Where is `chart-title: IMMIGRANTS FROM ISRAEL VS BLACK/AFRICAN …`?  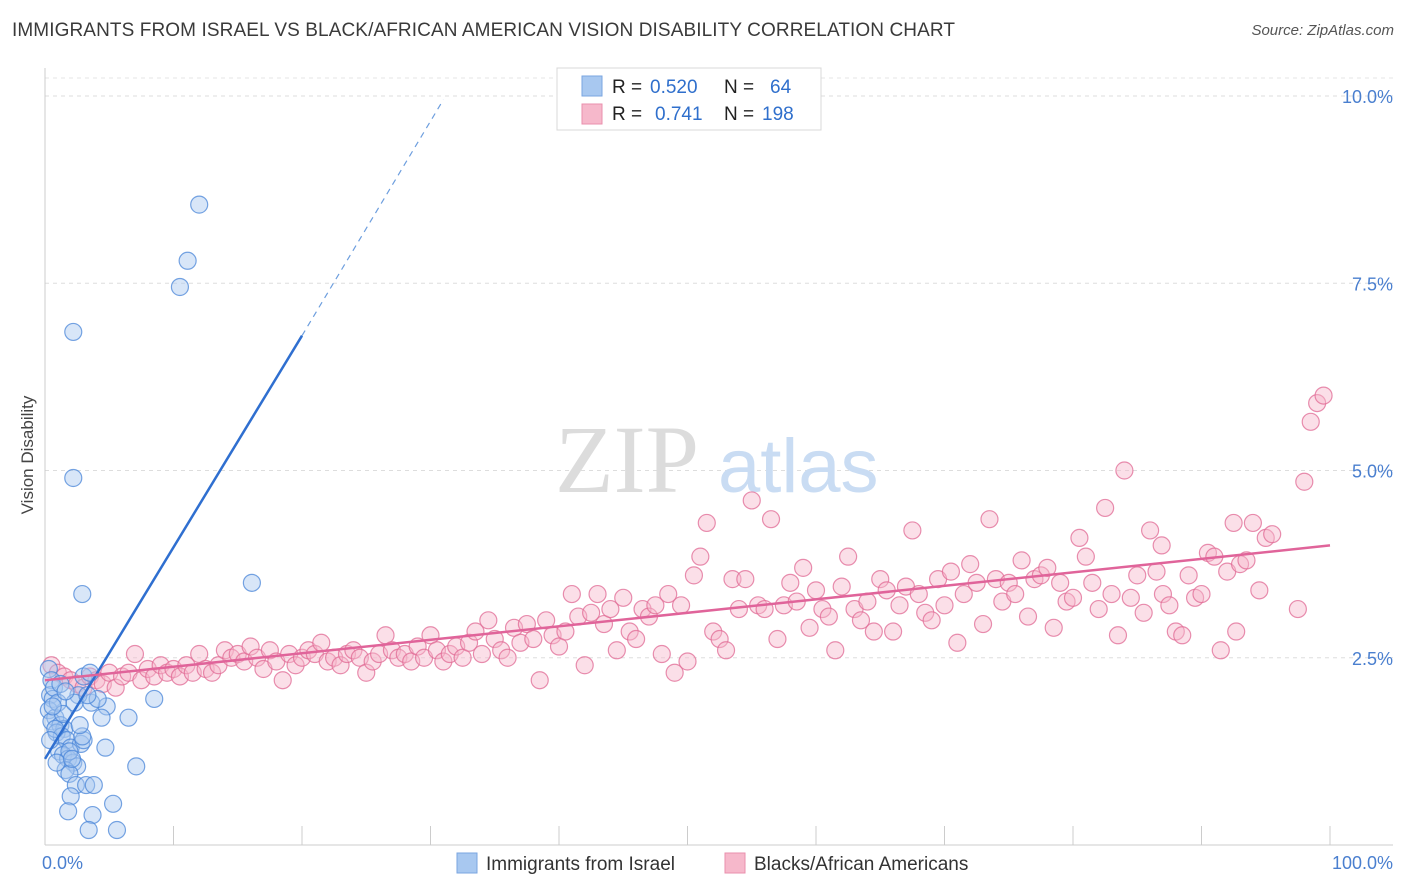
chart-title: IMMIGRANTS FROM ISRAEL VS BLACK/AFRICAN … is located at coordinates (484, 30).